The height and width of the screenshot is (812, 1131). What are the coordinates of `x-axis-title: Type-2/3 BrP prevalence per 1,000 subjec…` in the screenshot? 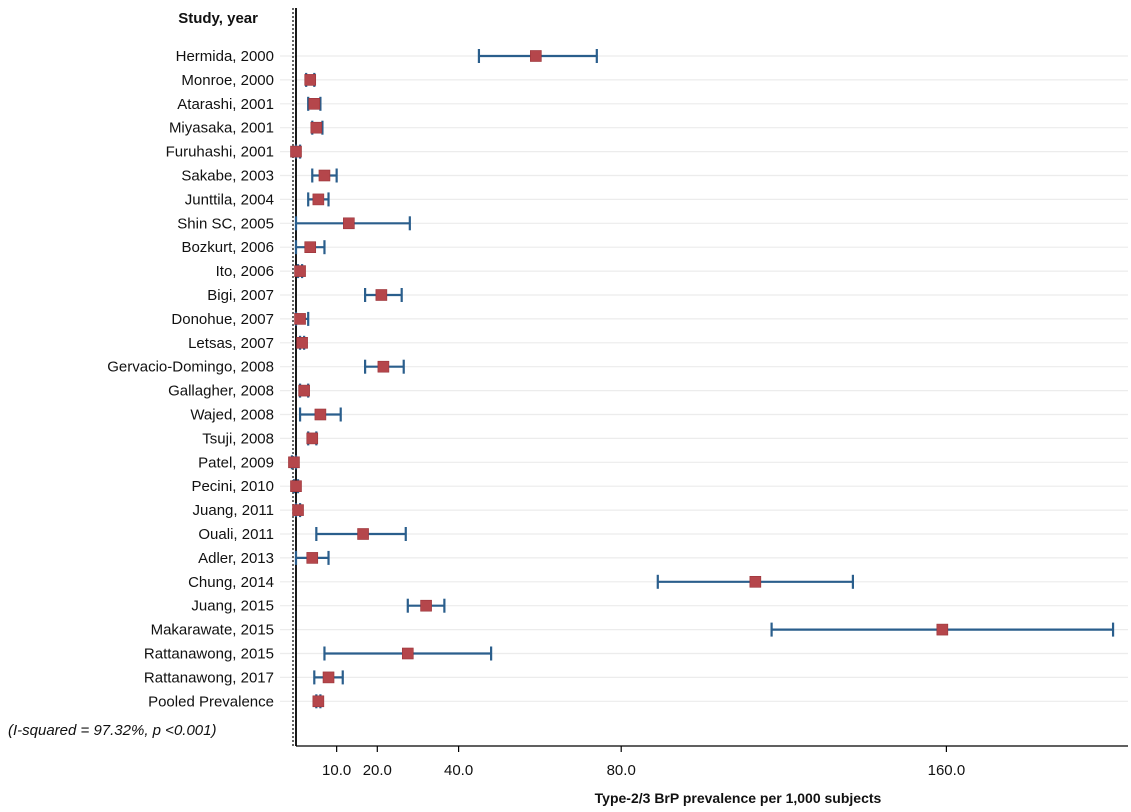 It's located at (738, 798).